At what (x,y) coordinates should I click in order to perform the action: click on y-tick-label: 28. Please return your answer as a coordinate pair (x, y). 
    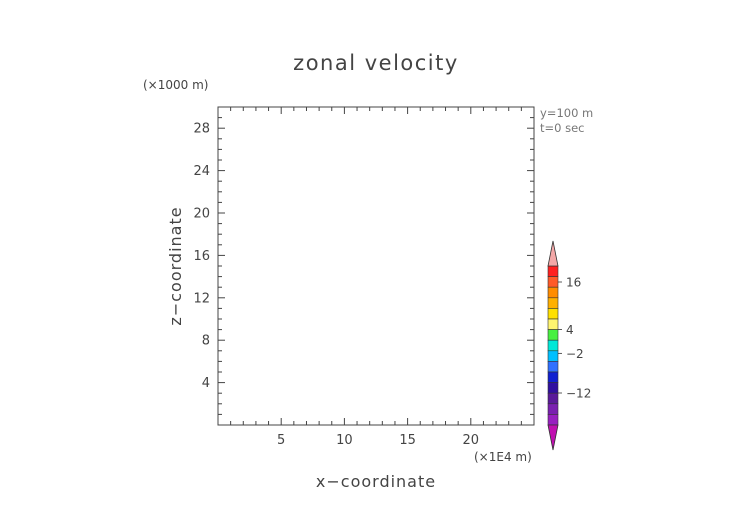
    Looking at the image, I should click on (201, 129).